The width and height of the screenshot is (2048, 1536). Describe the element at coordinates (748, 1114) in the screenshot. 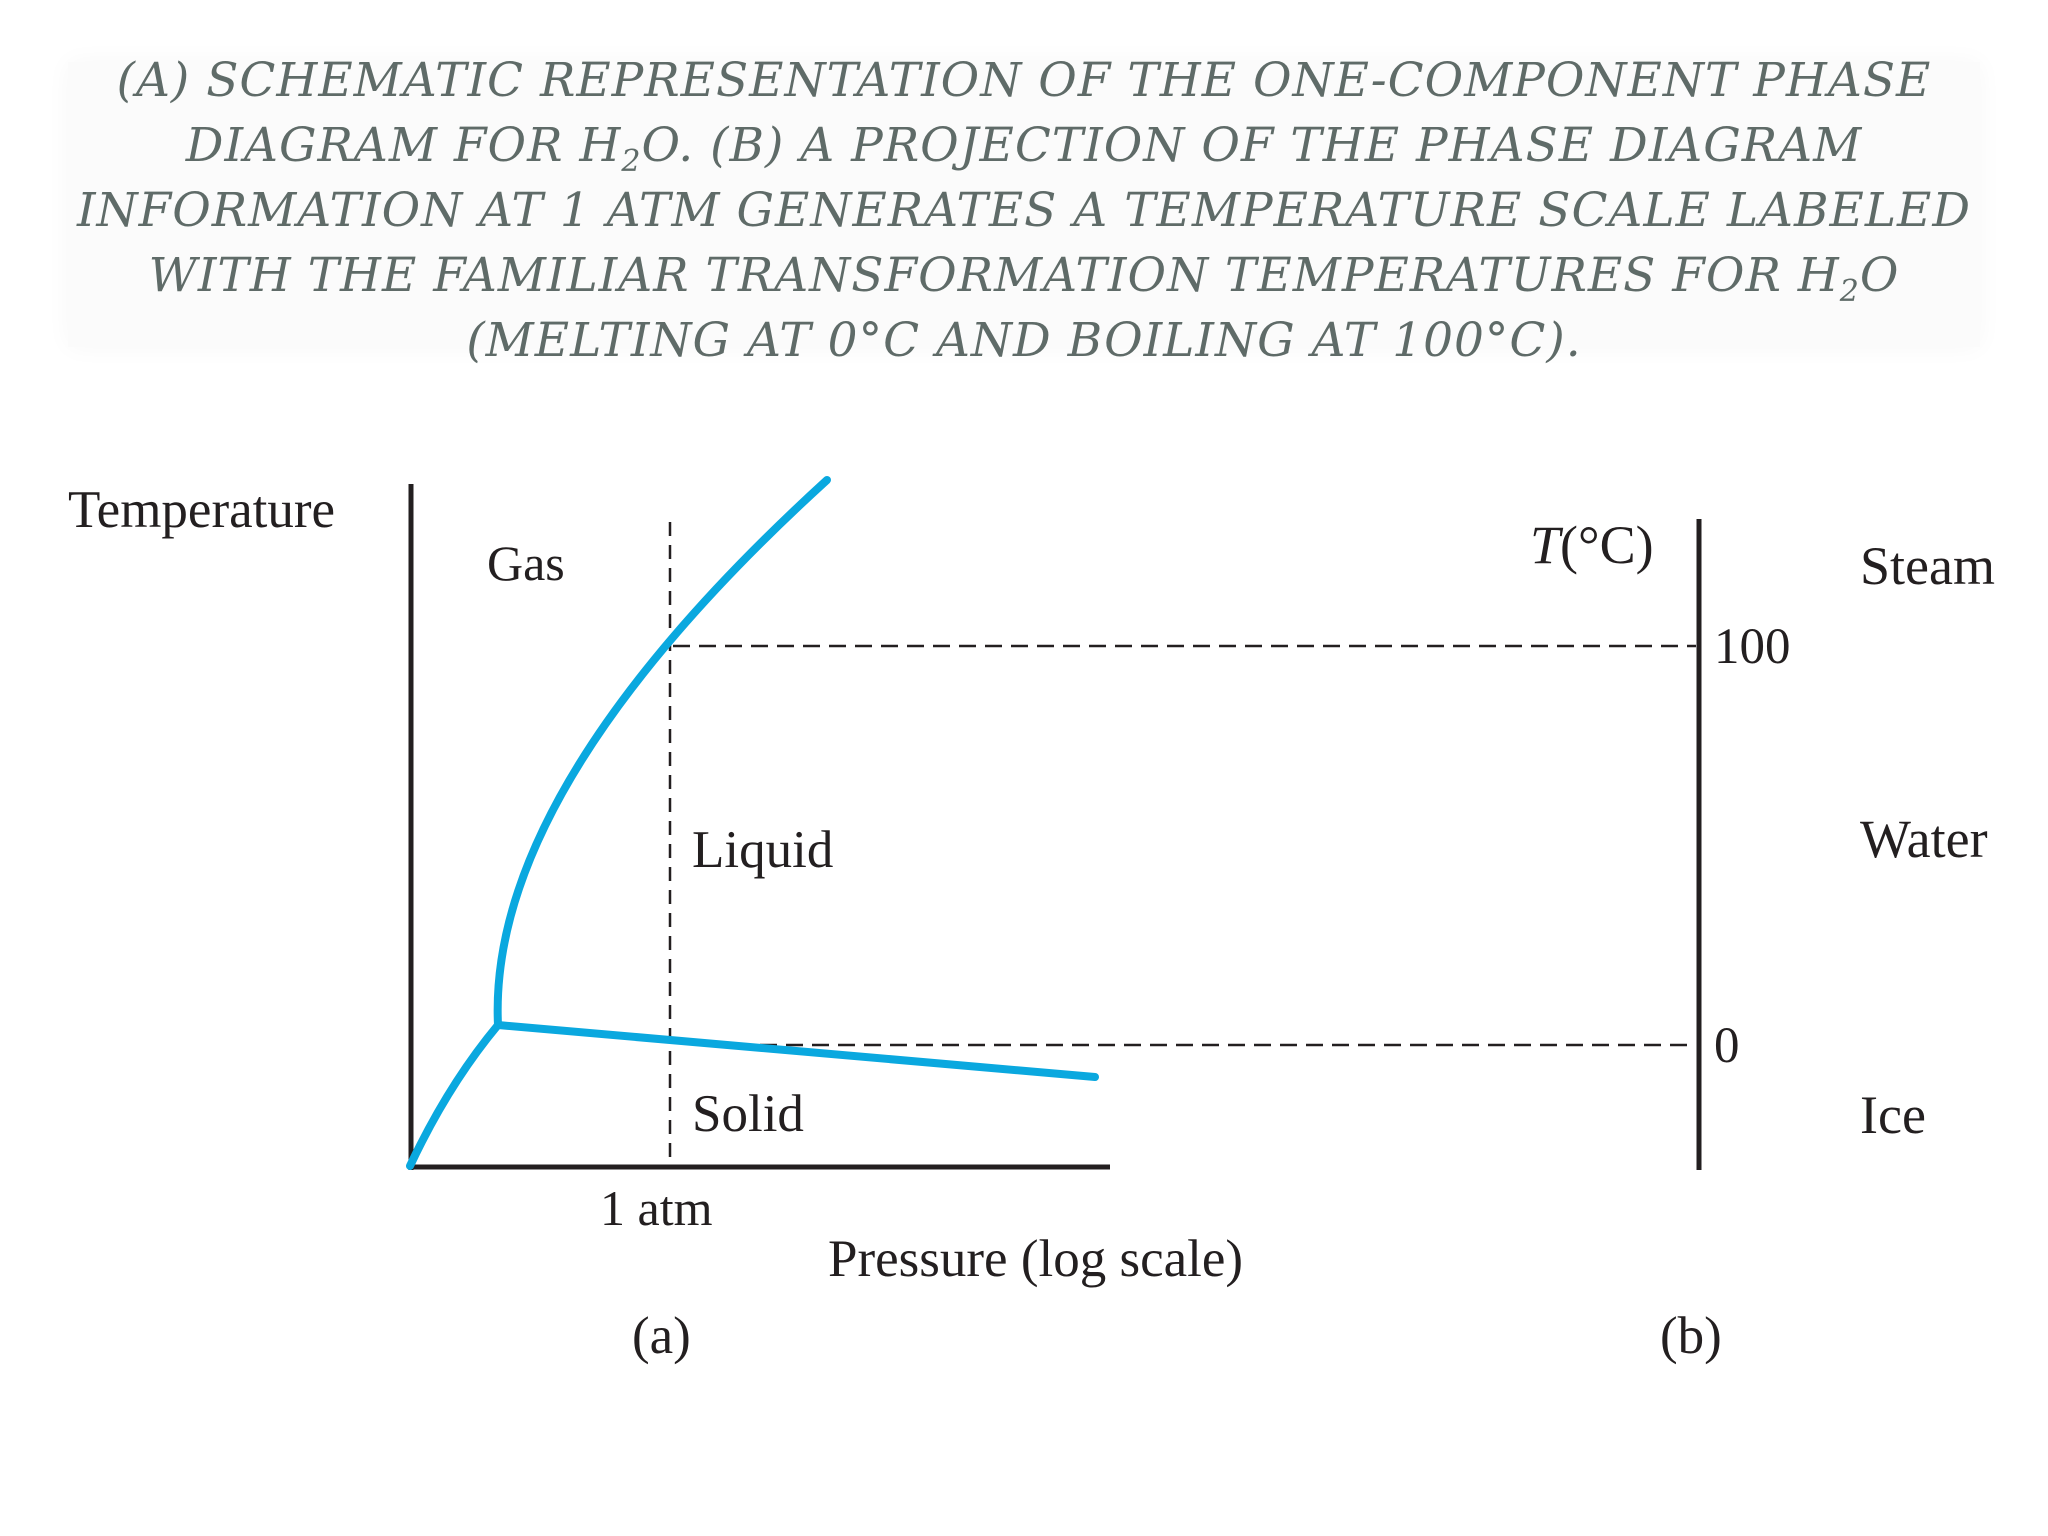

I see `solid-region-label: Solid` at that location.